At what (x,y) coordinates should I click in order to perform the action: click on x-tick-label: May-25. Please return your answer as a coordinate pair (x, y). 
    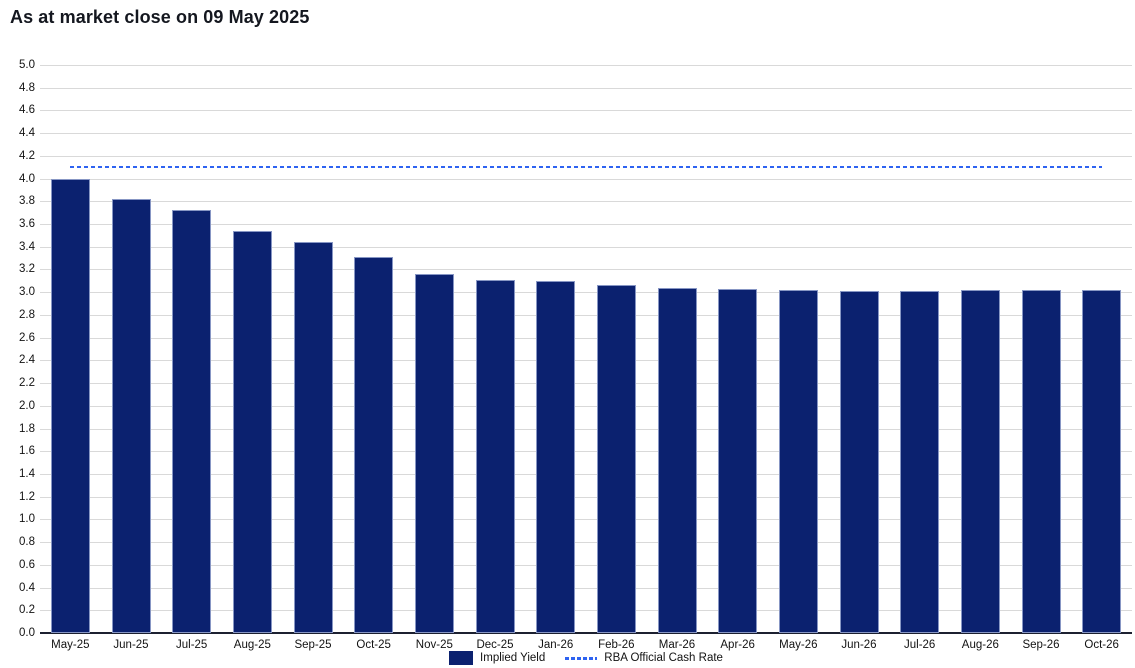
    Looking at the image, I should click on (70, 645).